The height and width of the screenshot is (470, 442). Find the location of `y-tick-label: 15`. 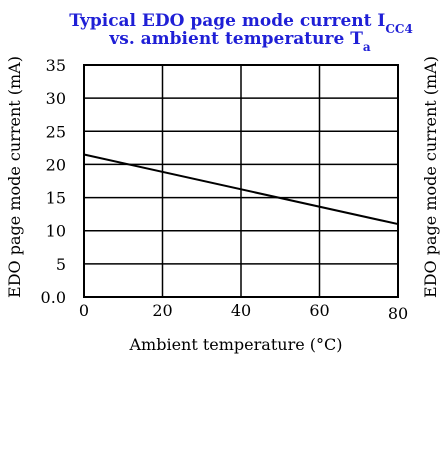

y-tick-label: 15 is located at coordinates (56, 198).